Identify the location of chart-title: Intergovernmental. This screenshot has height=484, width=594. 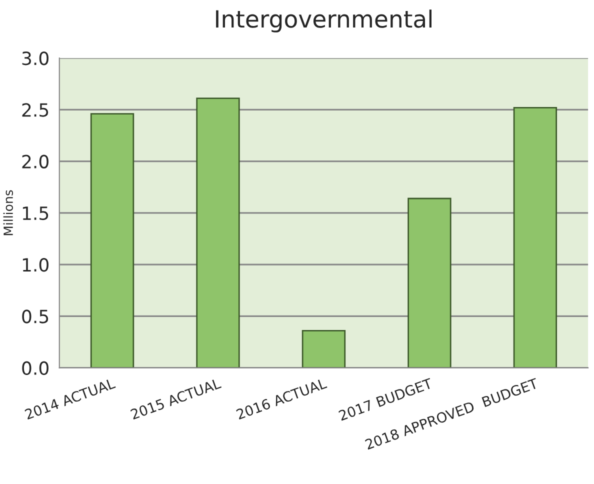
(324, 21).